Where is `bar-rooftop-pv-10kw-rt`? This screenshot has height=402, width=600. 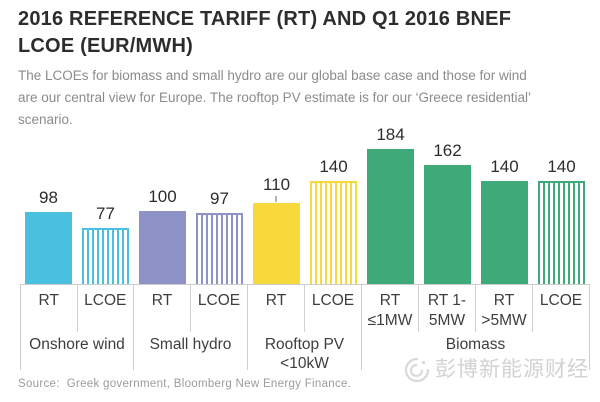
bar-rooftop-pv-10kw-rt is located at coordinates (276, 243).